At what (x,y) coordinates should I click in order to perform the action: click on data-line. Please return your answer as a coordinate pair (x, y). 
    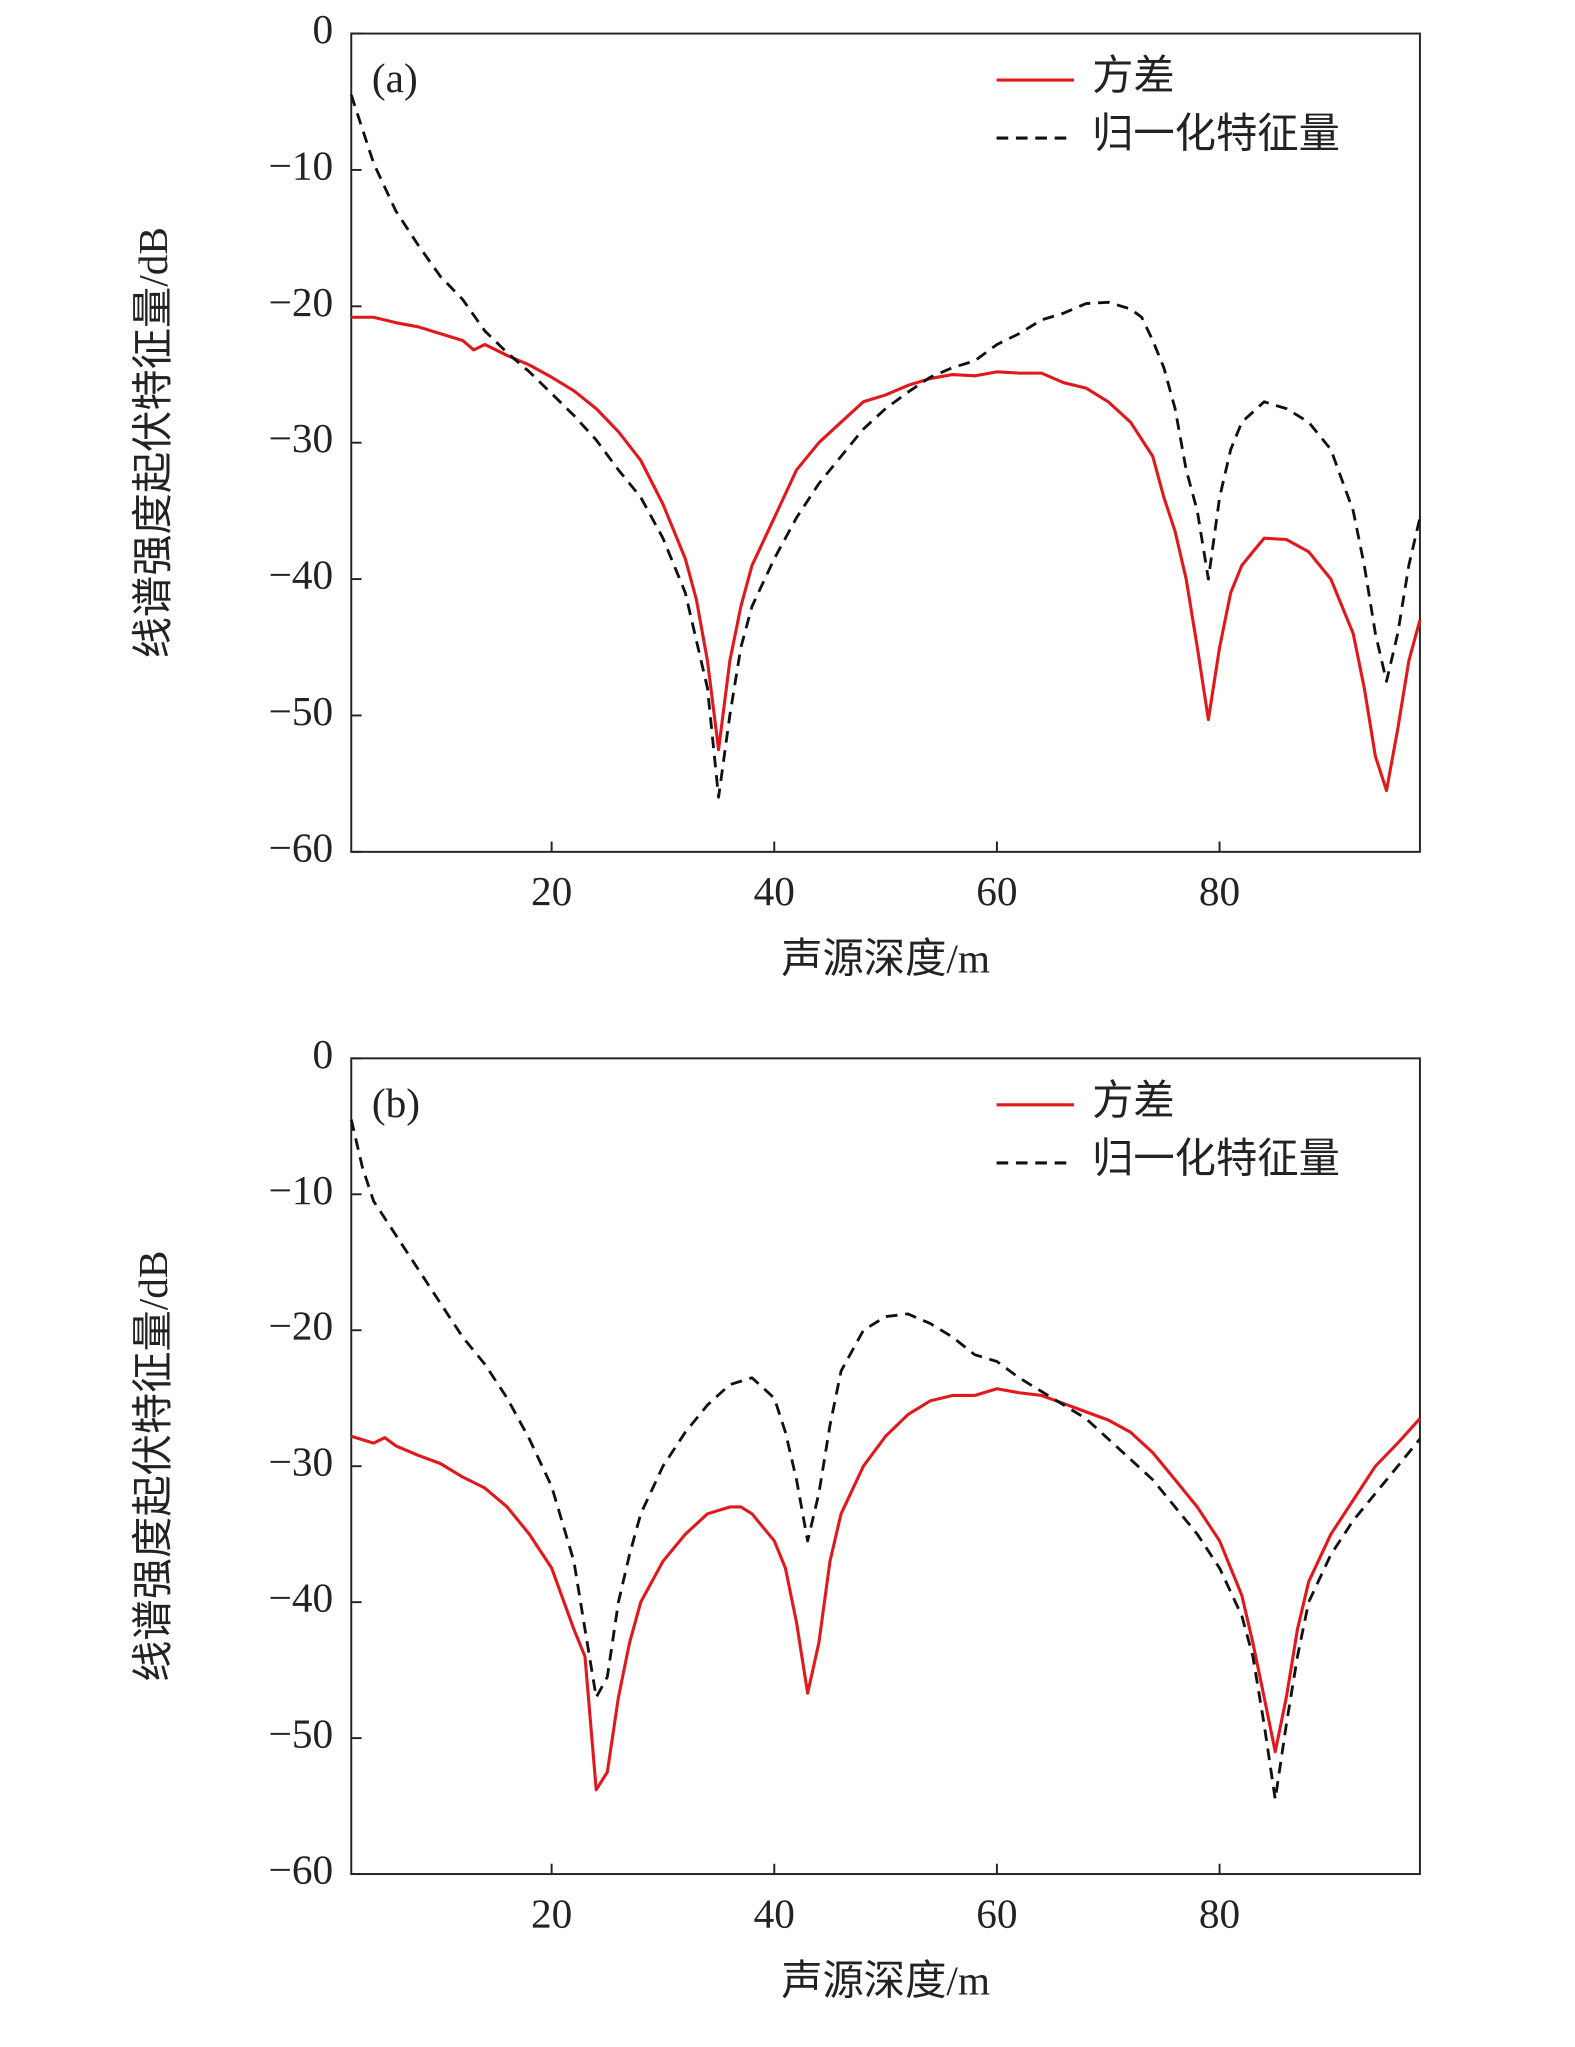
    Looking at the image, I should click on (886, 1589).